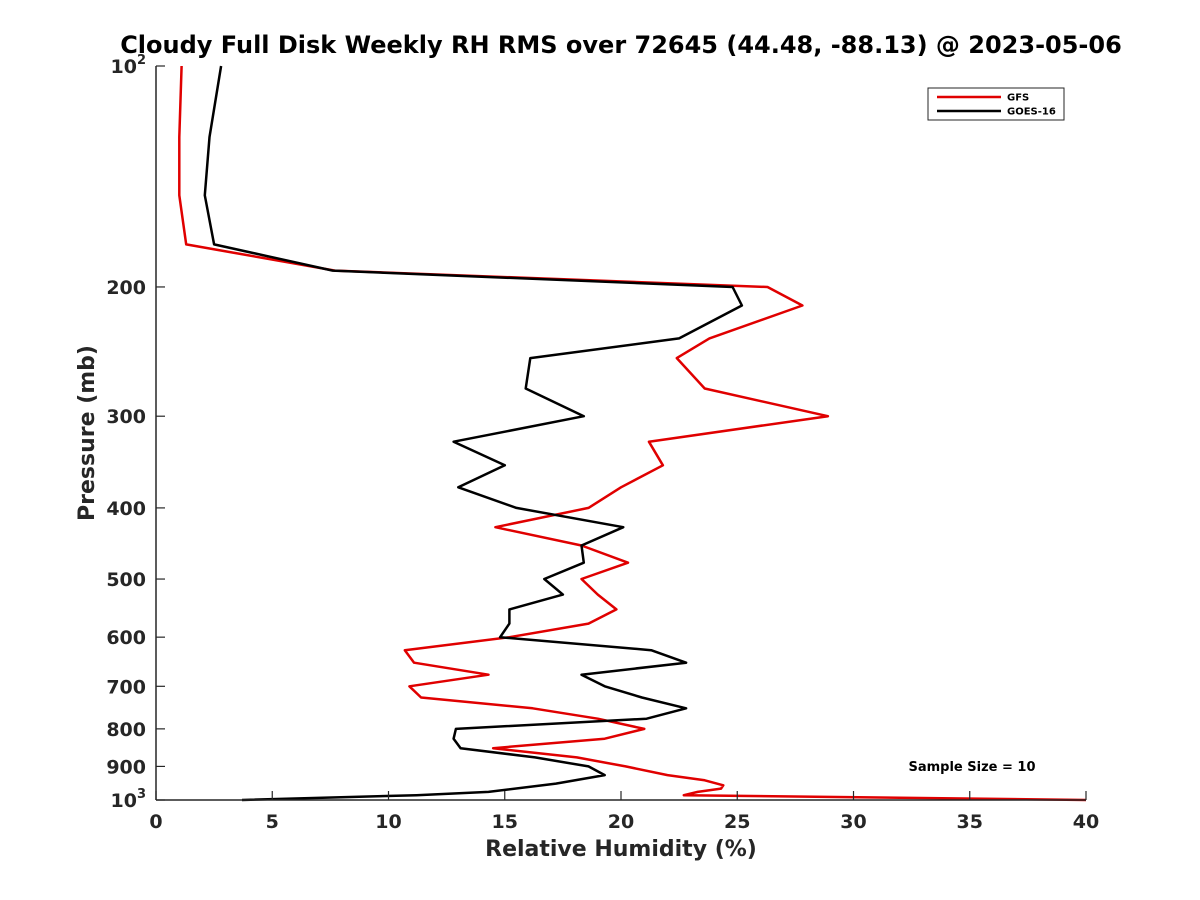  Describe the element at coordinates (853, 822) in the screenshot. I see `x-tick-label: 30` at that location.